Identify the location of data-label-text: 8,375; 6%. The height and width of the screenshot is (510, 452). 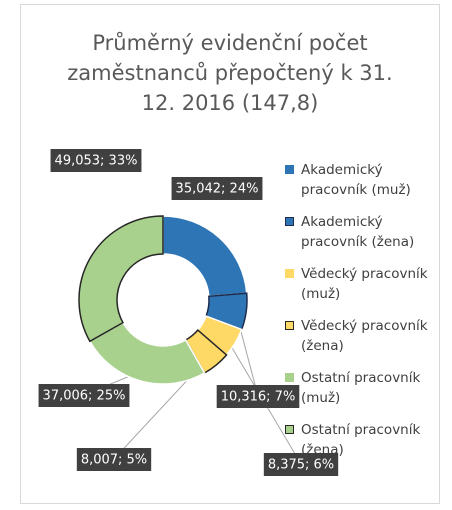
(301, 465).